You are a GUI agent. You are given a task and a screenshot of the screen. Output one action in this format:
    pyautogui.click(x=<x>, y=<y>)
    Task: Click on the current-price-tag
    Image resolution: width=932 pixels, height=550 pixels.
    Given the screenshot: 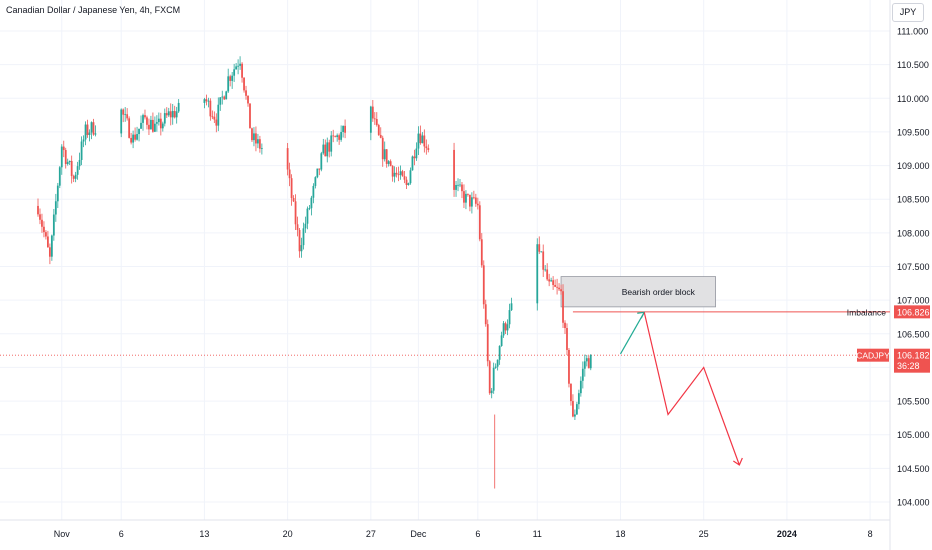 What is the action you would take?
    pyautogui.click(x=912, y=360)
    